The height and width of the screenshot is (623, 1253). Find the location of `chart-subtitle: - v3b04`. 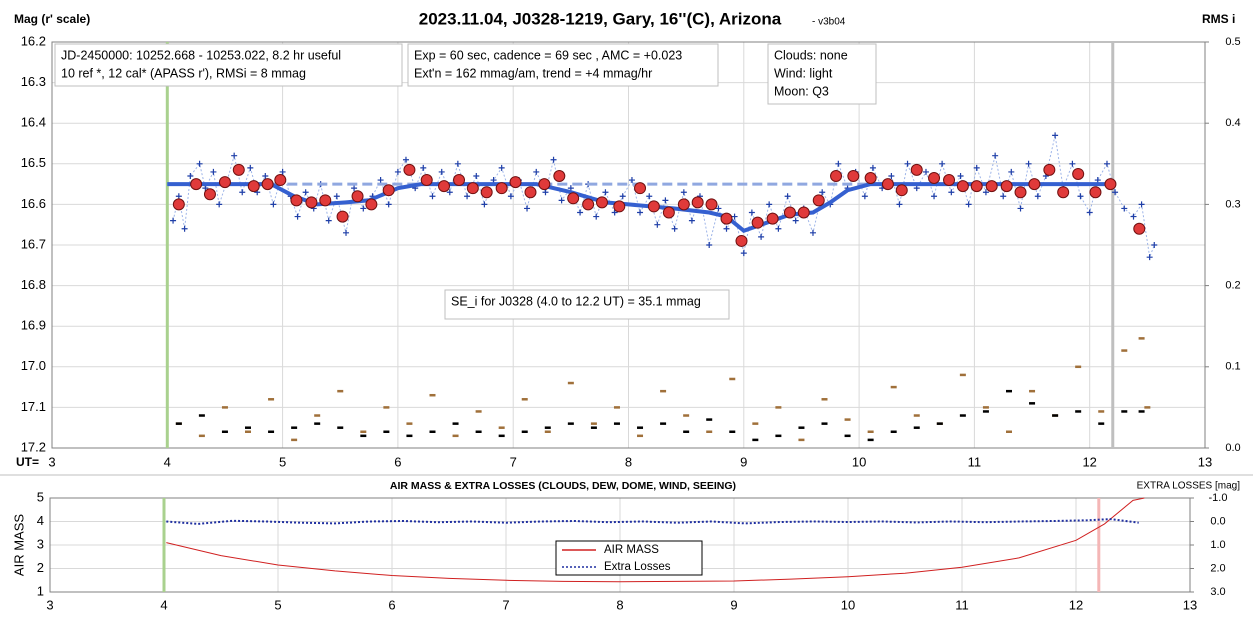

chart-subtitle: - v3b04 is located at coordinates (829, 22).